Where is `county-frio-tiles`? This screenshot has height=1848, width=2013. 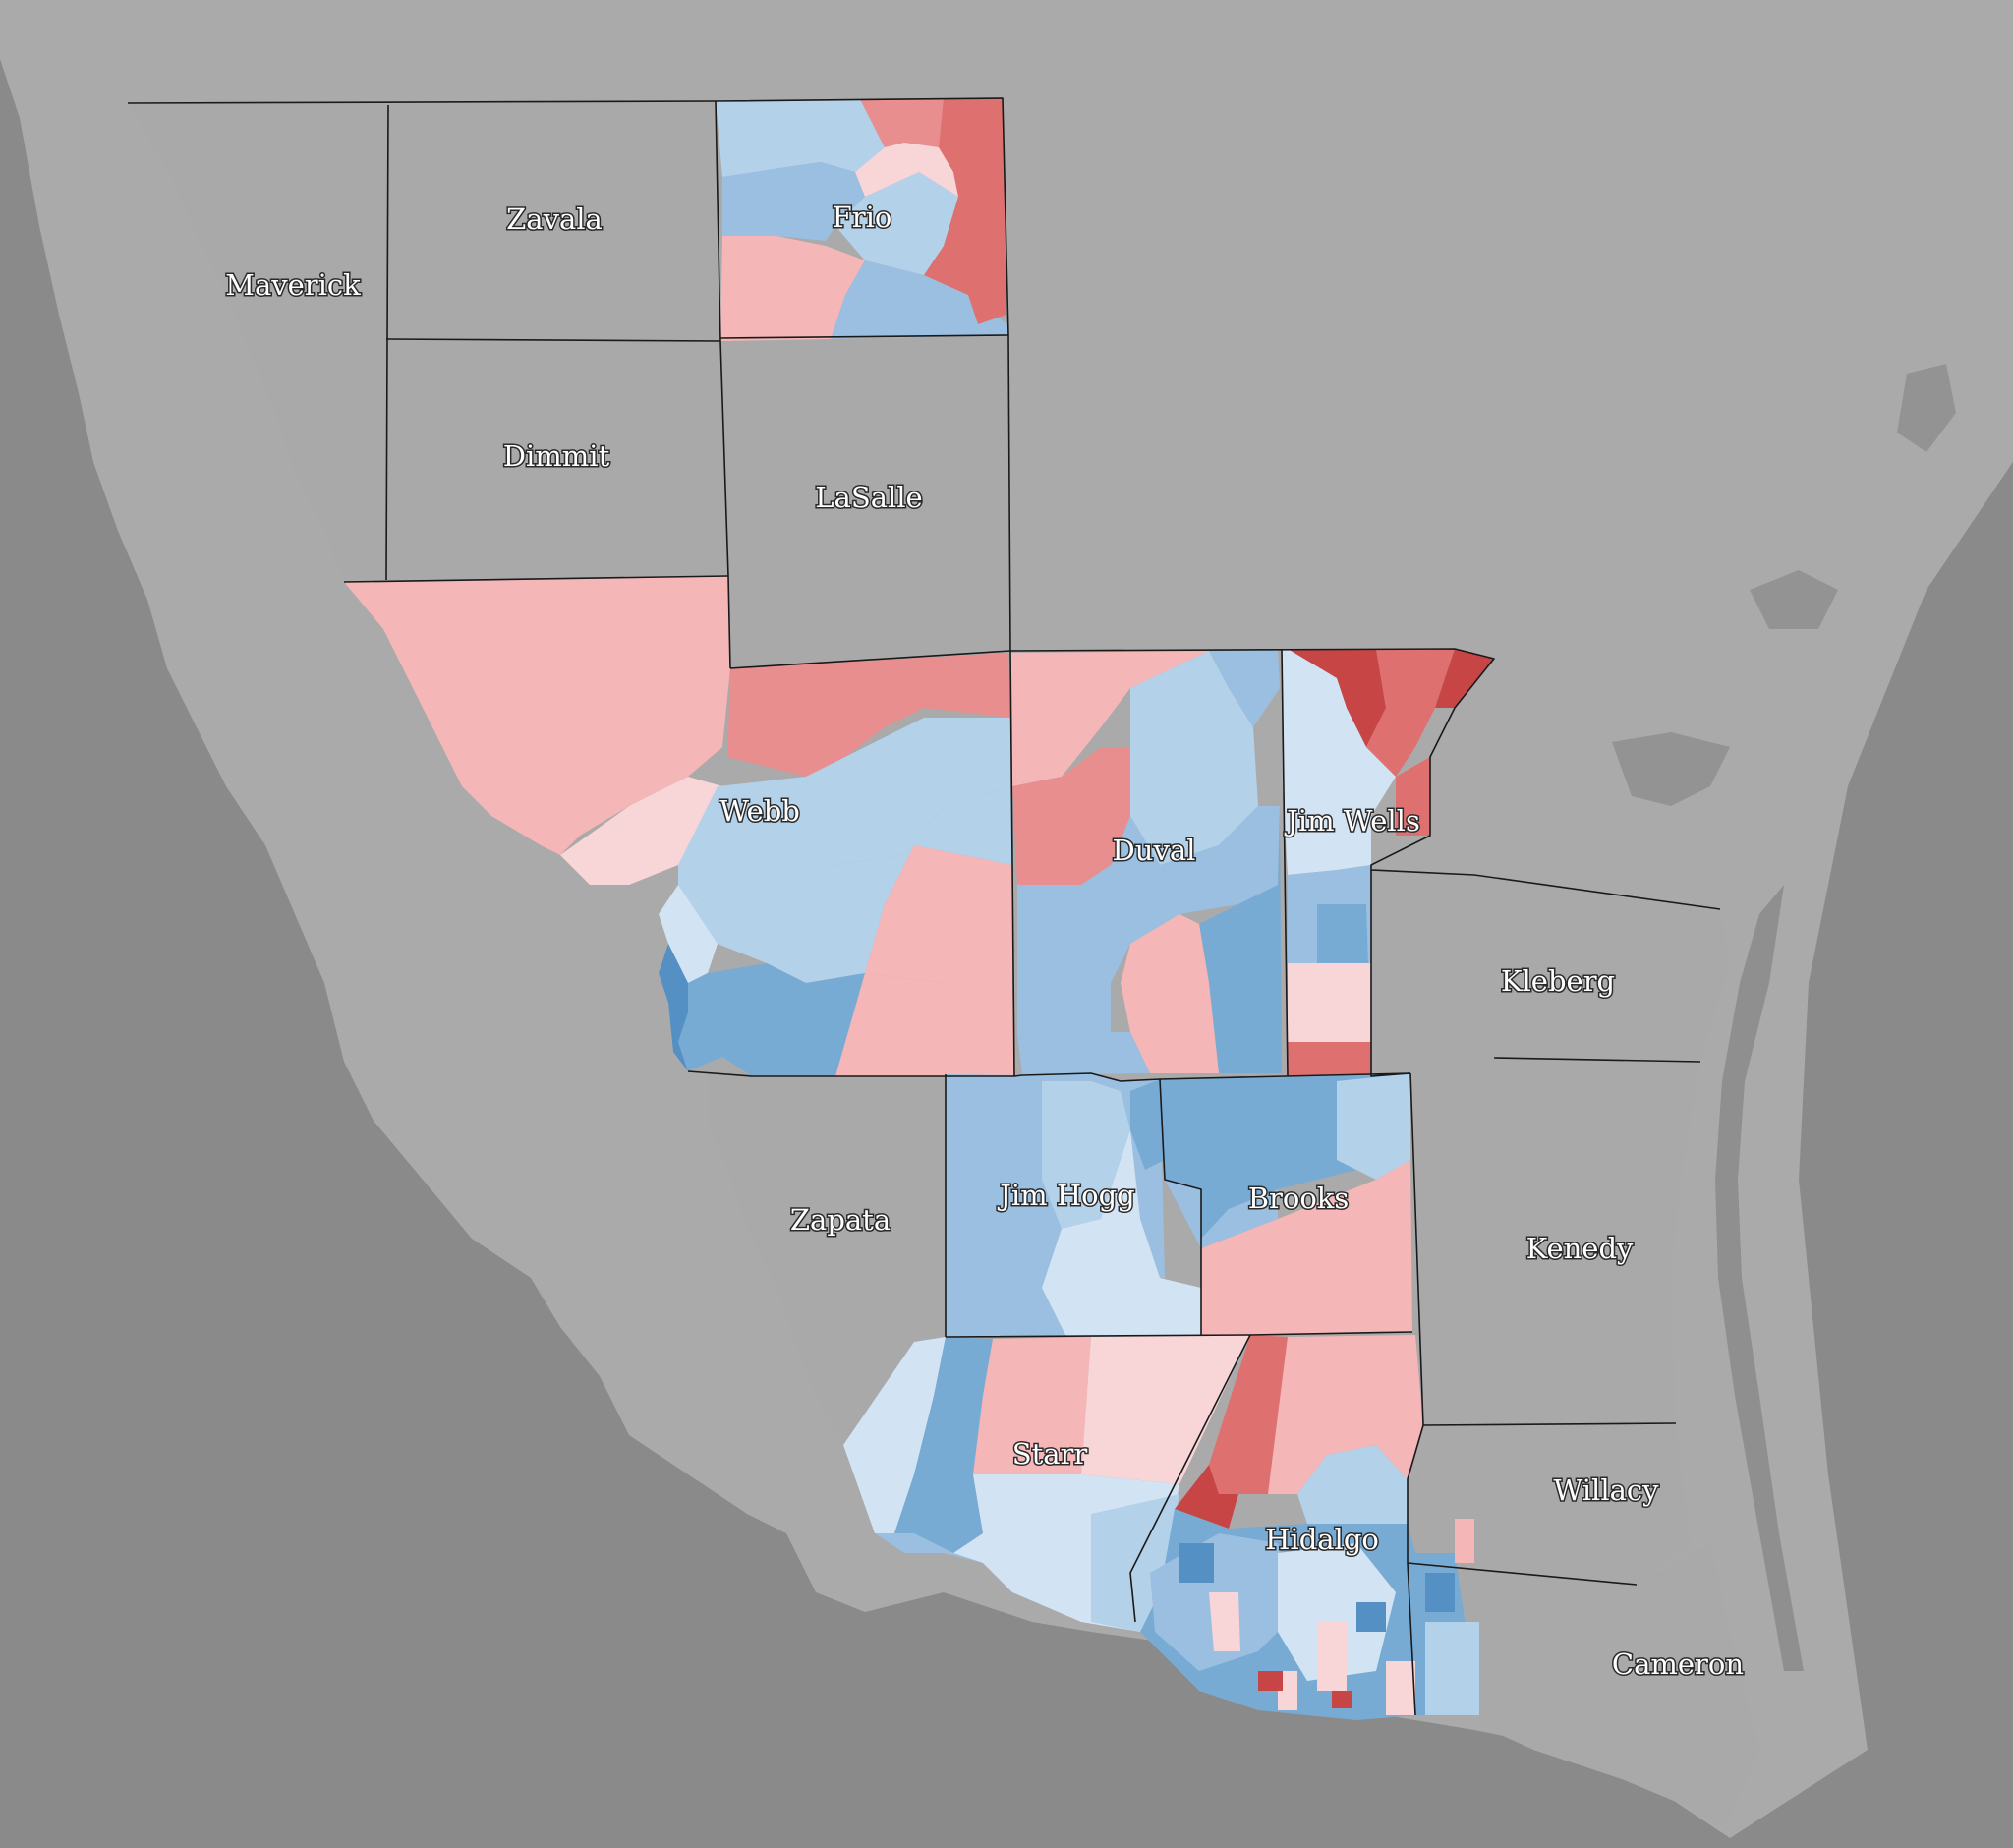
county-frio-tiles is located at coordinates (862, 219).